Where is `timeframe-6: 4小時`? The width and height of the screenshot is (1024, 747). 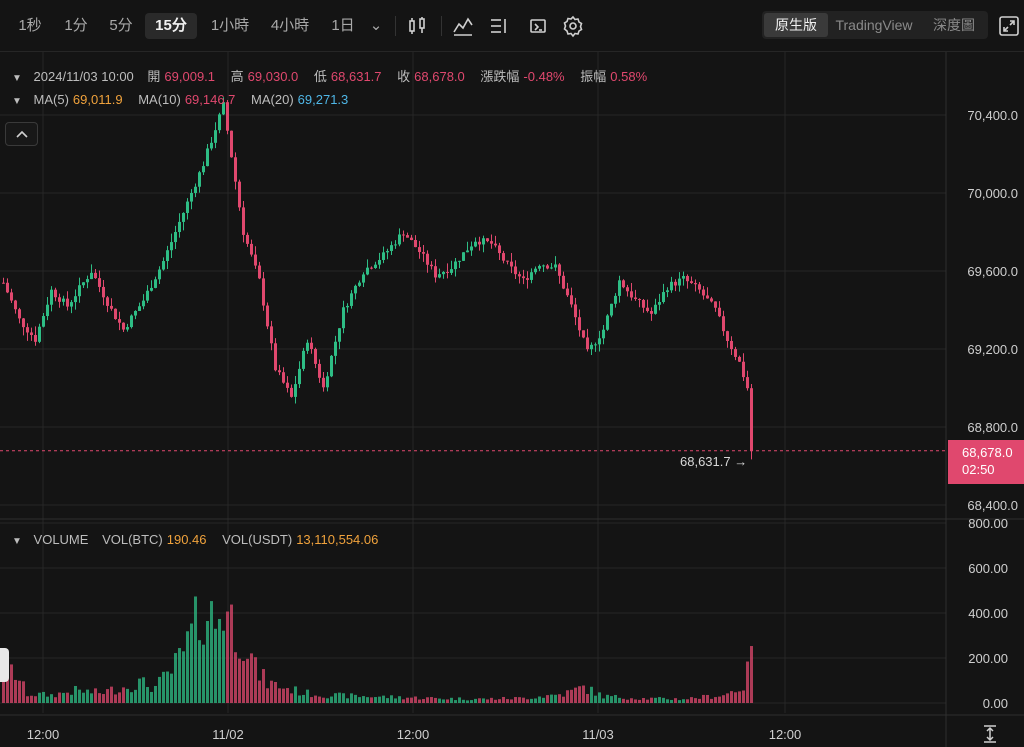 timeframe-6: 4小時 is located at coordinates (290, 25).